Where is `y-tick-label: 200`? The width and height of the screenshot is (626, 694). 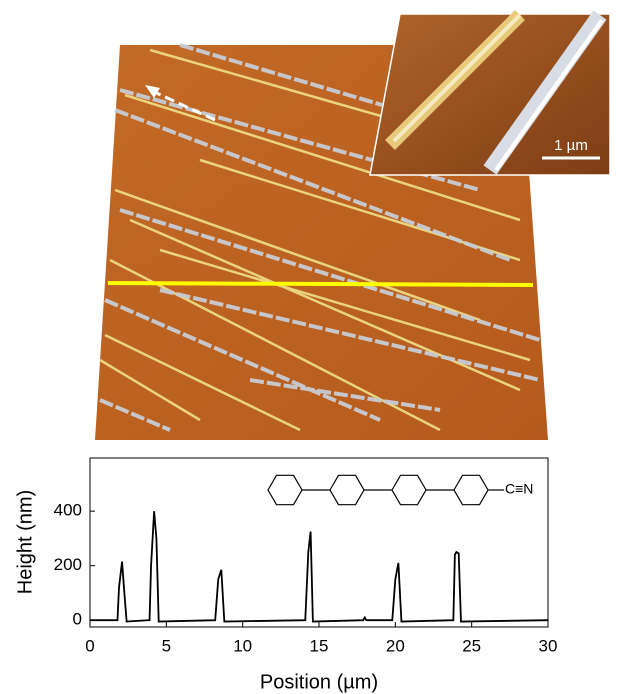
y-tick-label: 200 is located at coordinates (68, 564).